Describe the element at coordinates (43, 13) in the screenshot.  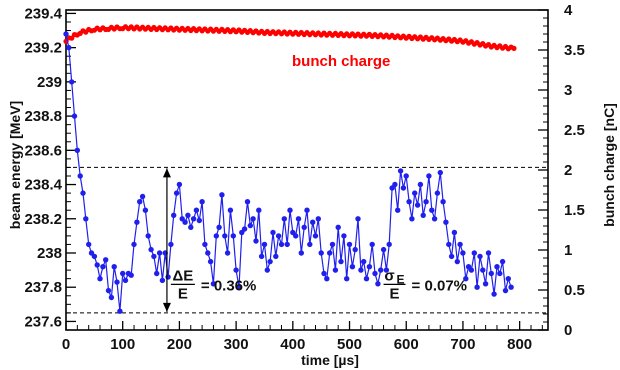
I see `y-left-tick-label: 239.4` at that location.